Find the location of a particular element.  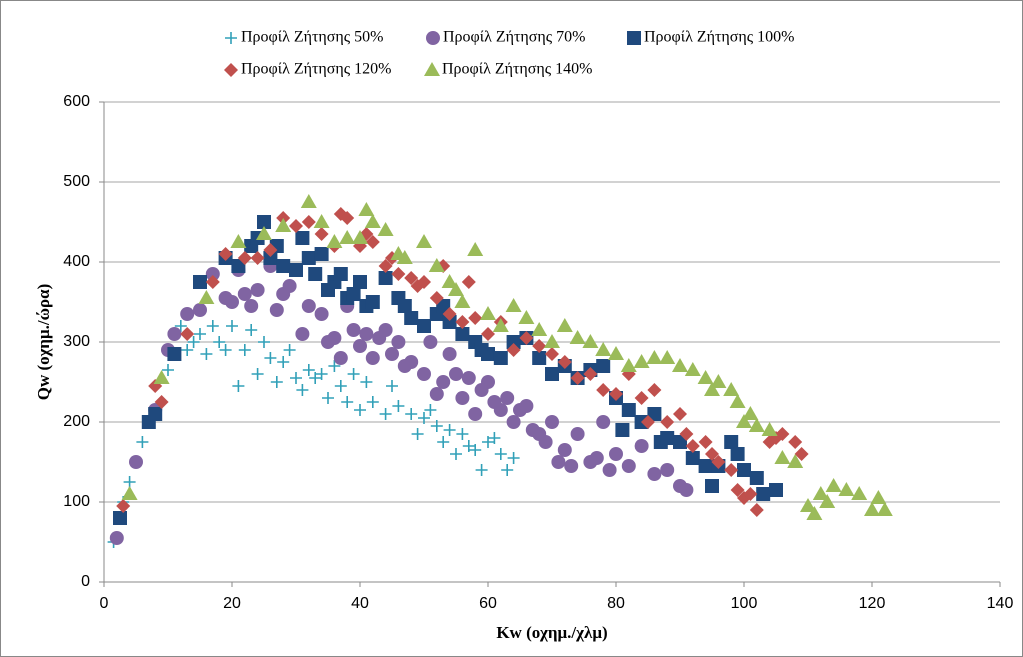

x-tick-label: 100 is located at coordinates (744, 603).